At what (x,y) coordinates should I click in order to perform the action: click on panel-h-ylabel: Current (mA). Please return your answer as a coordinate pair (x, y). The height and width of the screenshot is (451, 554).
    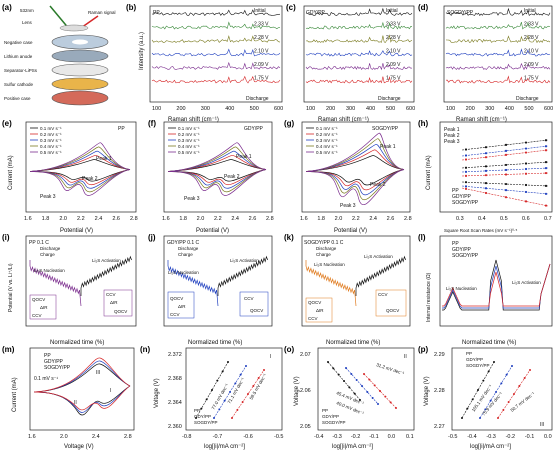
    Looking at the image, I should click on (429, 172).